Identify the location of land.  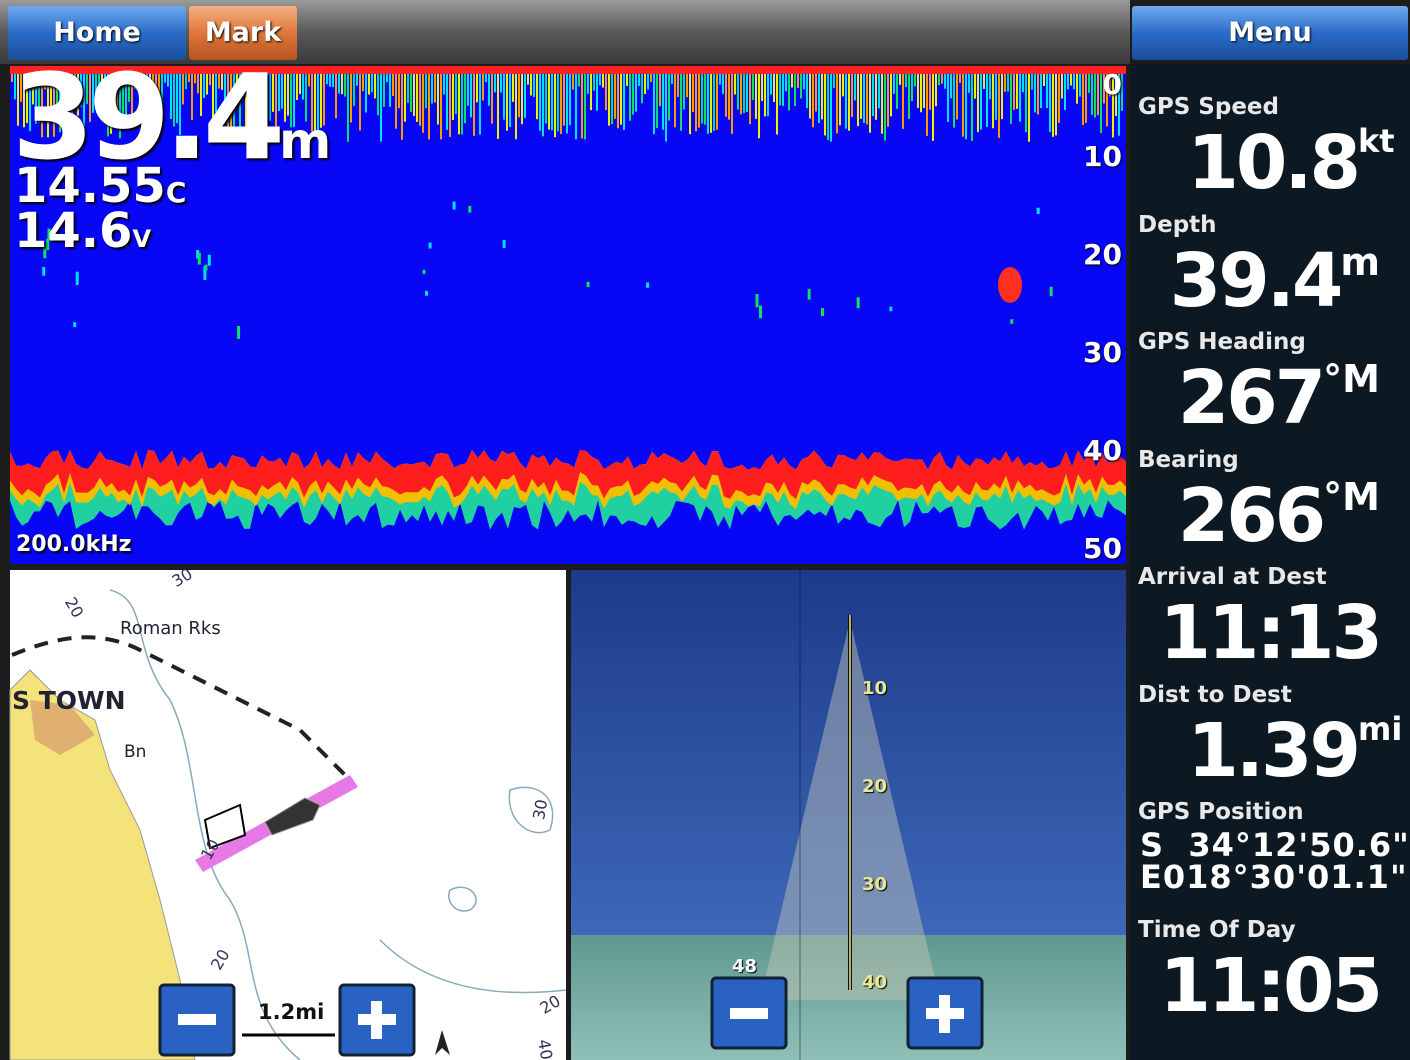
(102, 864).